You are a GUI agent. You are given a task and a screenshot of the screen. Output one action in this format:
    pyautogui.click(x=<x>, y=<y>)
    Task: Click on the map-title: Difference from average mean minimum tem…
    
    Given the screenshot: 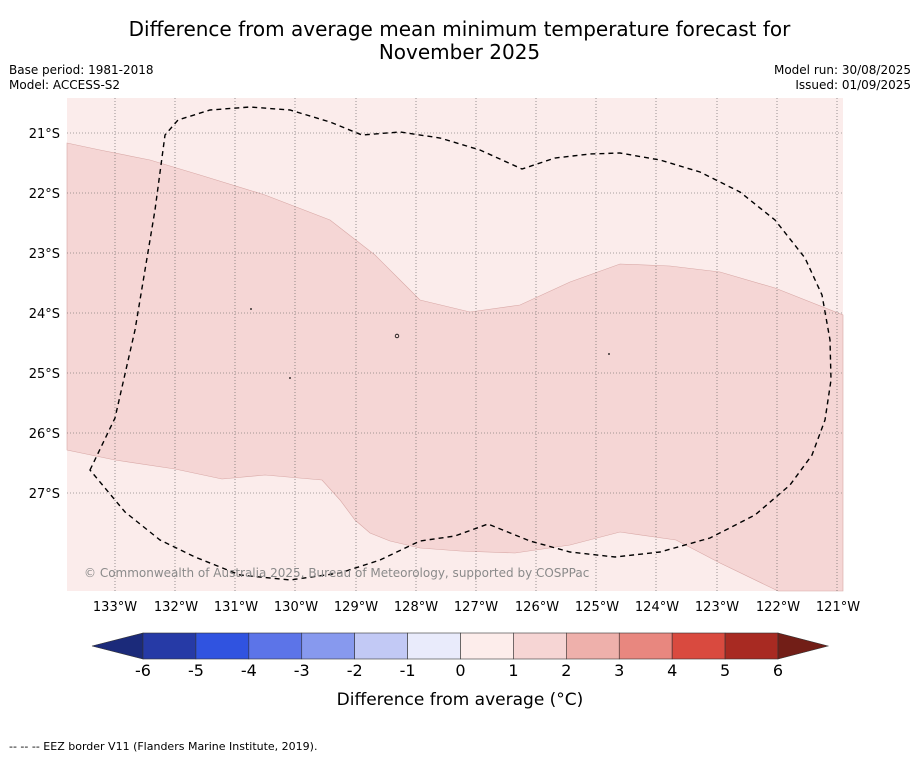 What is the action you would take?
    pyautogui.click(x=459, y=41)
    